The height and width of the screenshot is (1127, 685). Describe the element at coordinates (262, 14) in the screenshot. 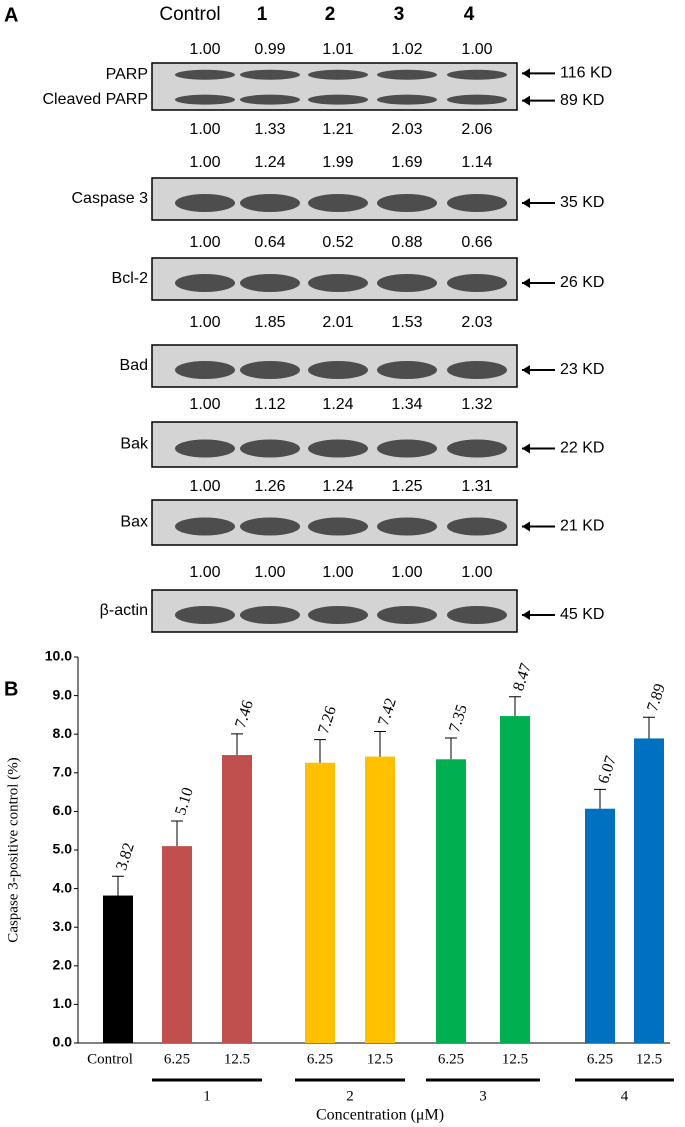

I see `lane-label: 1` at that location.